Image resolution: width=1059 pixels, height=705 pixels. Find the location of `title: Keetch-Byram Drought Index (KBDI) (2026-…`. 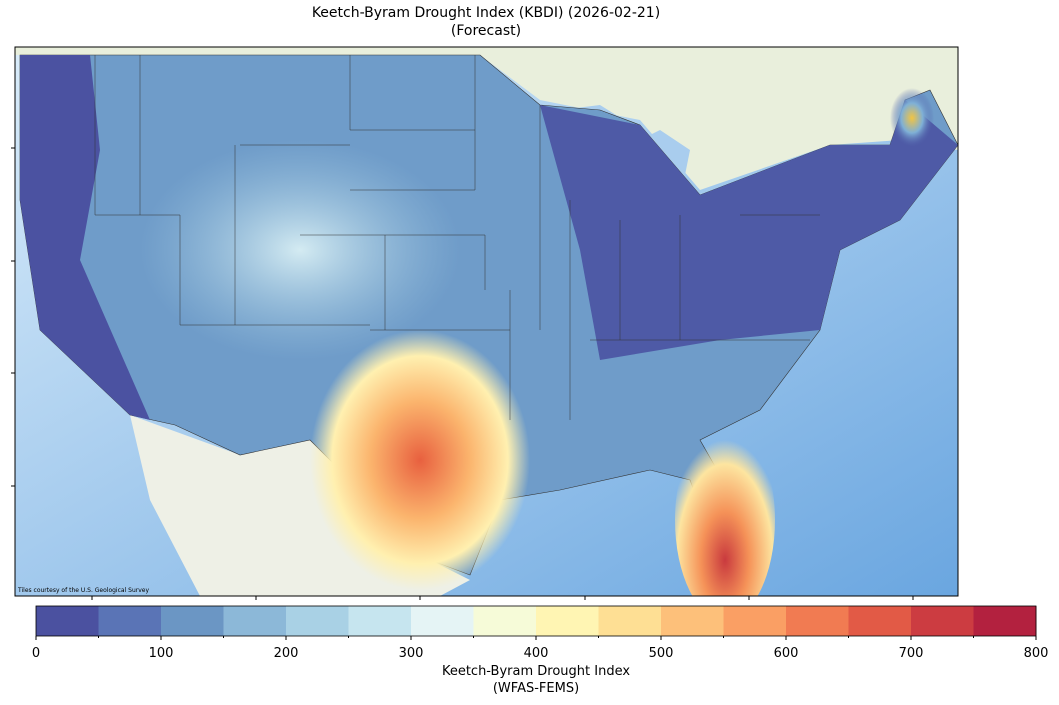

title: Keetch-Byram Drought Index (KBDI) (2026-… is located at coordinates (486, 13).